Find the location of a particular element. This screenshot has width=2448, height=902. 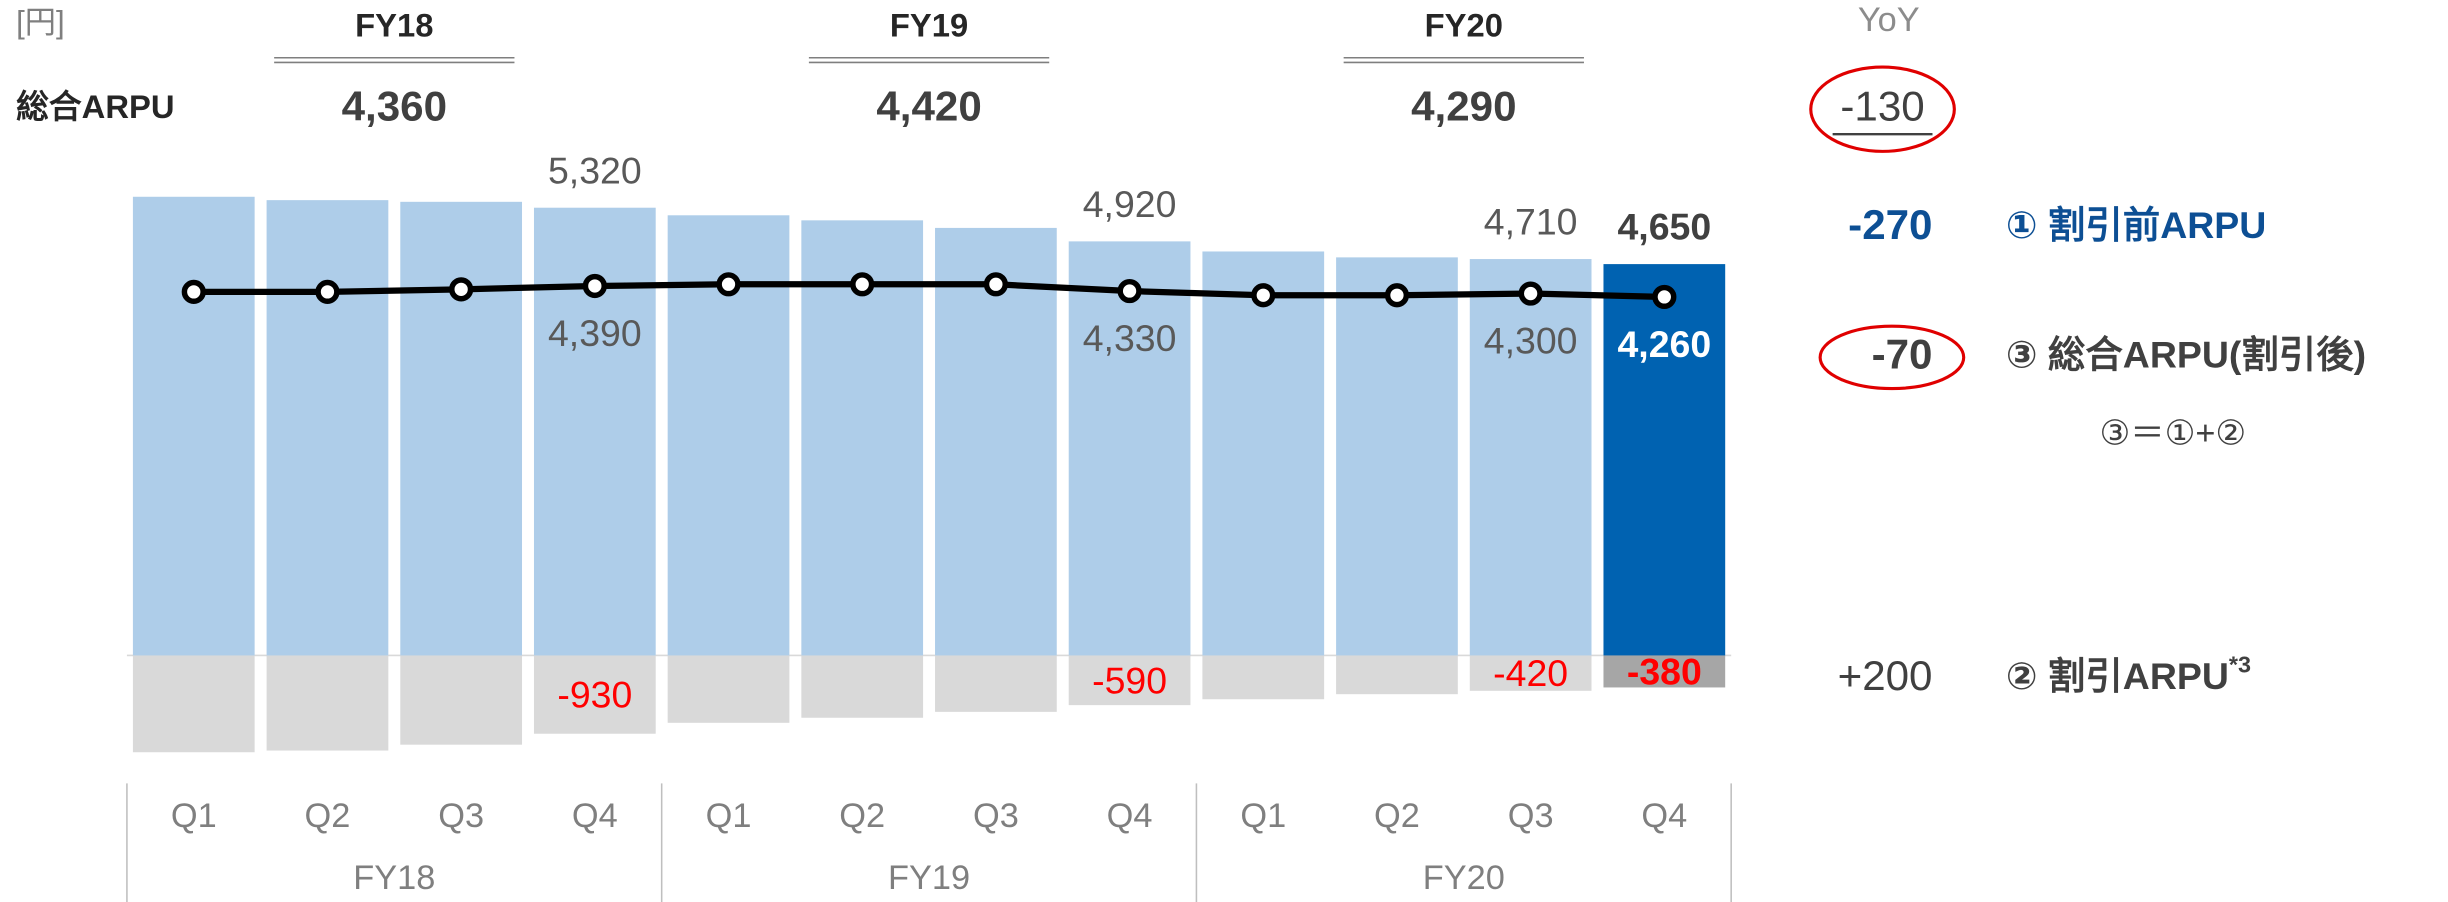

yoy-value: -130 is located at coordinates (1882, 105).